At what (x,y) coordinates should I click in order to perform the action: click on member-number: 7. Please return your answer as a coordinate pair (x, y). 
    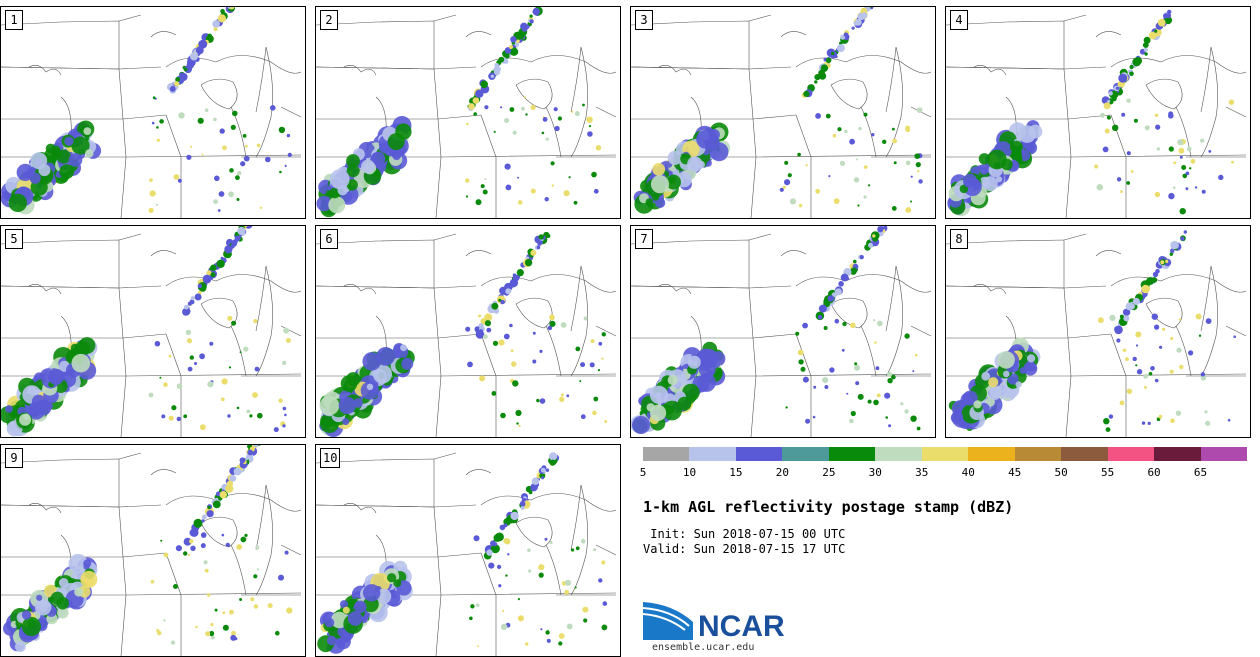
    Looking at the image, I should click on (644, 239).